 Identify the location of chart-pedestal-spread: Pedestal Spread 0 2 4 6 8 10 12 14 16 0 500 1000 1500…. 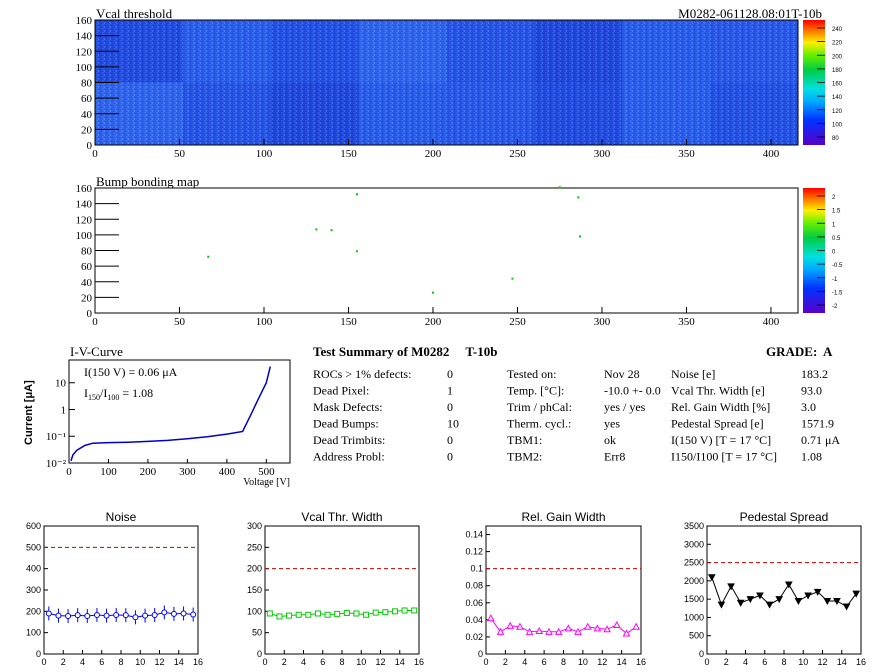
(775, 588).